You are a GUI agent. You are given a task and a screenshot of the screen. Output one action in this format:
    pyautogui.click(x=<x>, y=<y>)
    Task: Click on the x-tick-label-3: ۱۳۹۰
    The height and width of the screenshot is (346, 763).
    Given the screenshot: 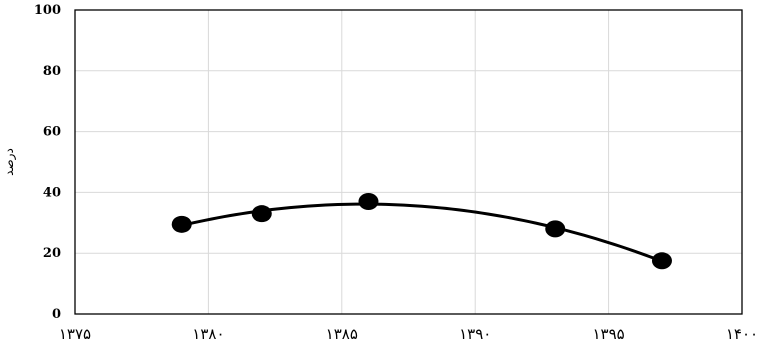 What is the action you would take?
    pyautogui.click(x=475, y=334)
    